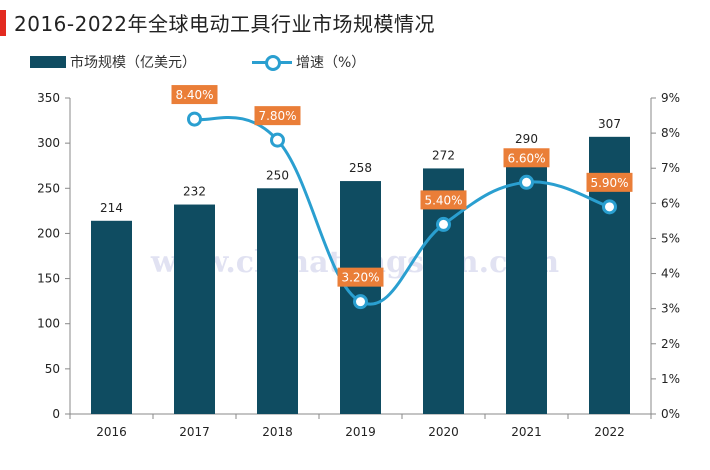 This screenshot has width=710, height=470. I want to click on left-tick-label: 250, so click(48, 188).